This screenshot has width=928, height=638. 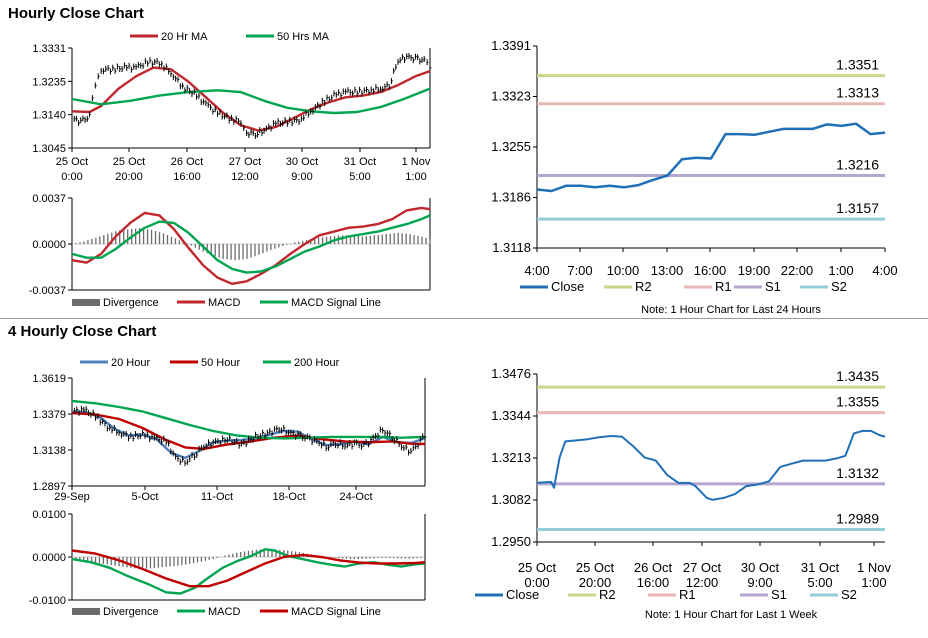 I want to click on level-label-s1: 1.3216, so click(x=857, y=164).